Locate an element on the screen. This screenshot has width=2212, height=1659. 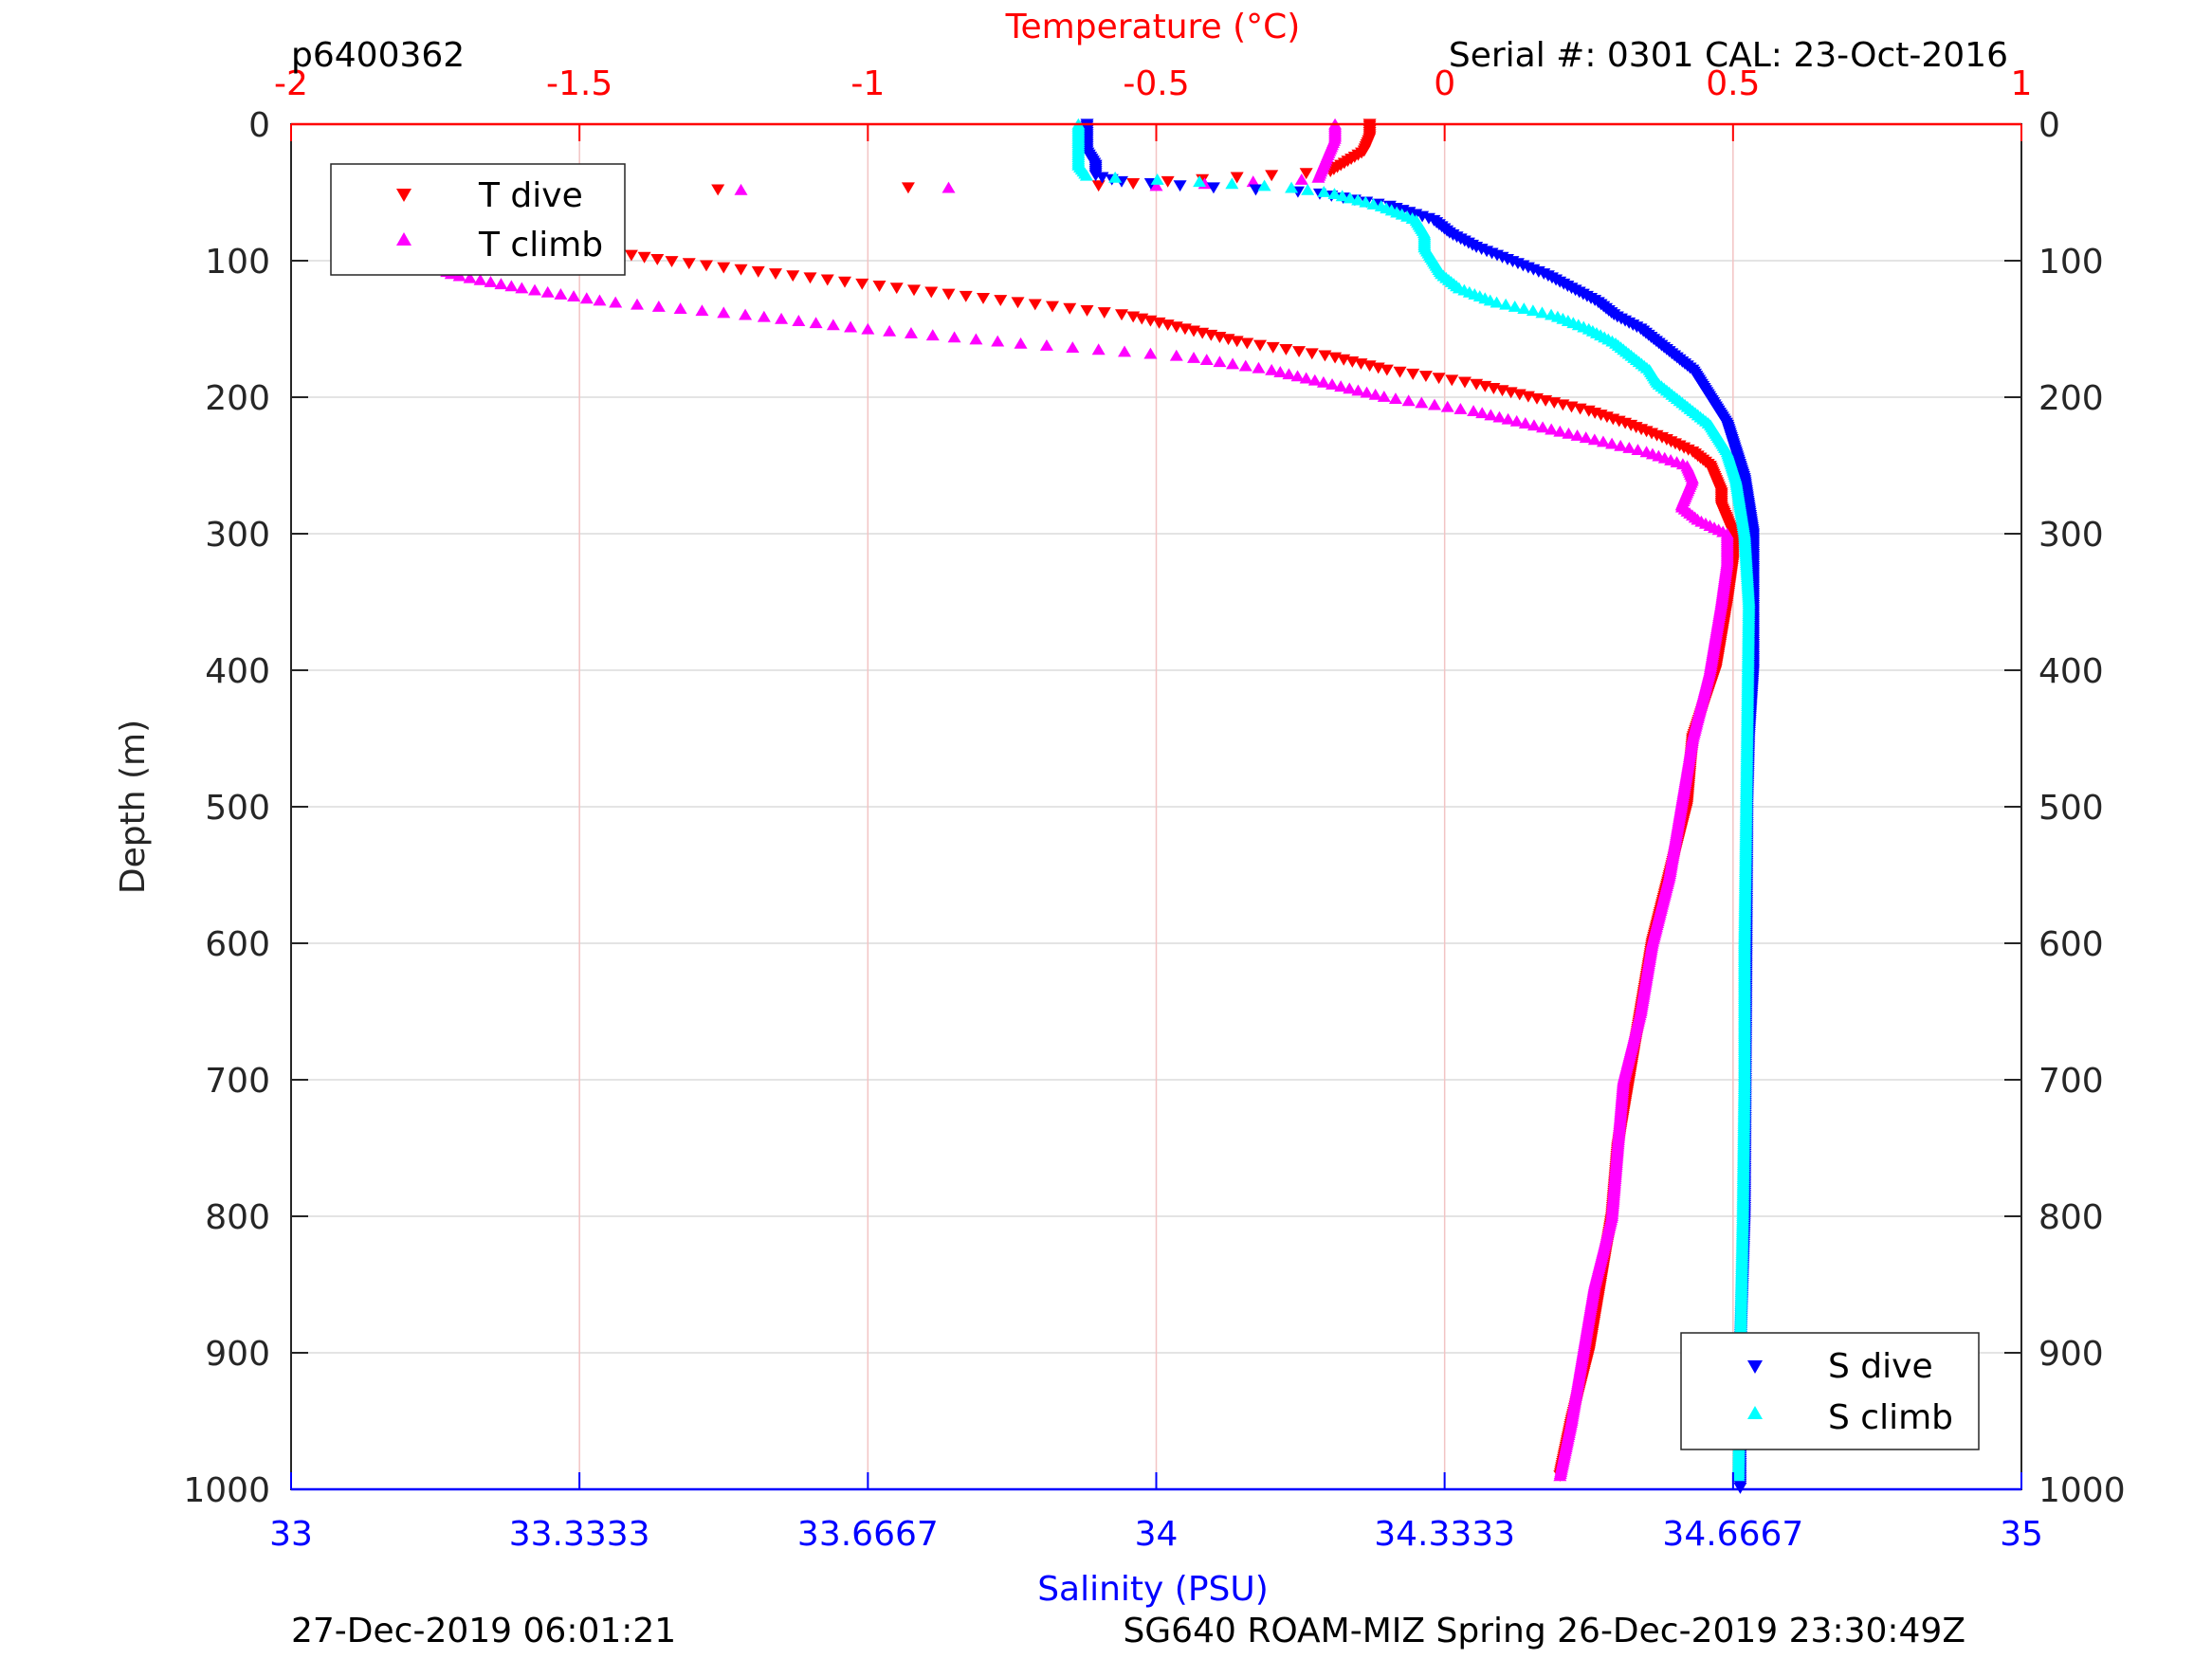
depth-tick-label-left: 700 is located at coordinates (237, 1081).